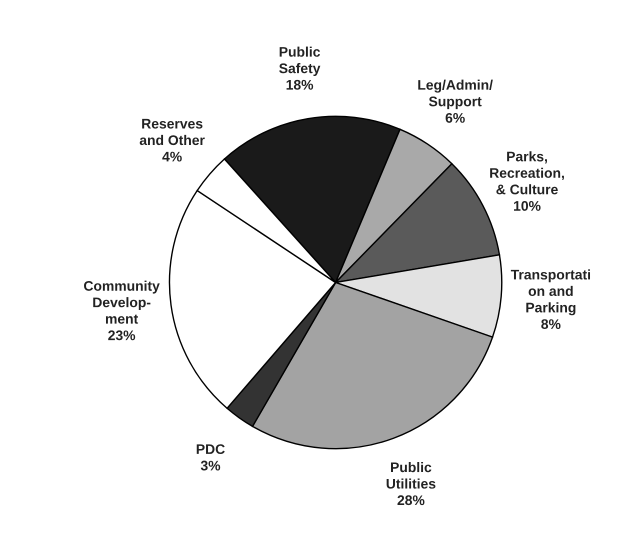 The height and width of the screenshot is (560, 643). What do you see at coordinates (122, 335) in the screenshot?
I see `data-label: 23%` at bounding box center [122, 335].